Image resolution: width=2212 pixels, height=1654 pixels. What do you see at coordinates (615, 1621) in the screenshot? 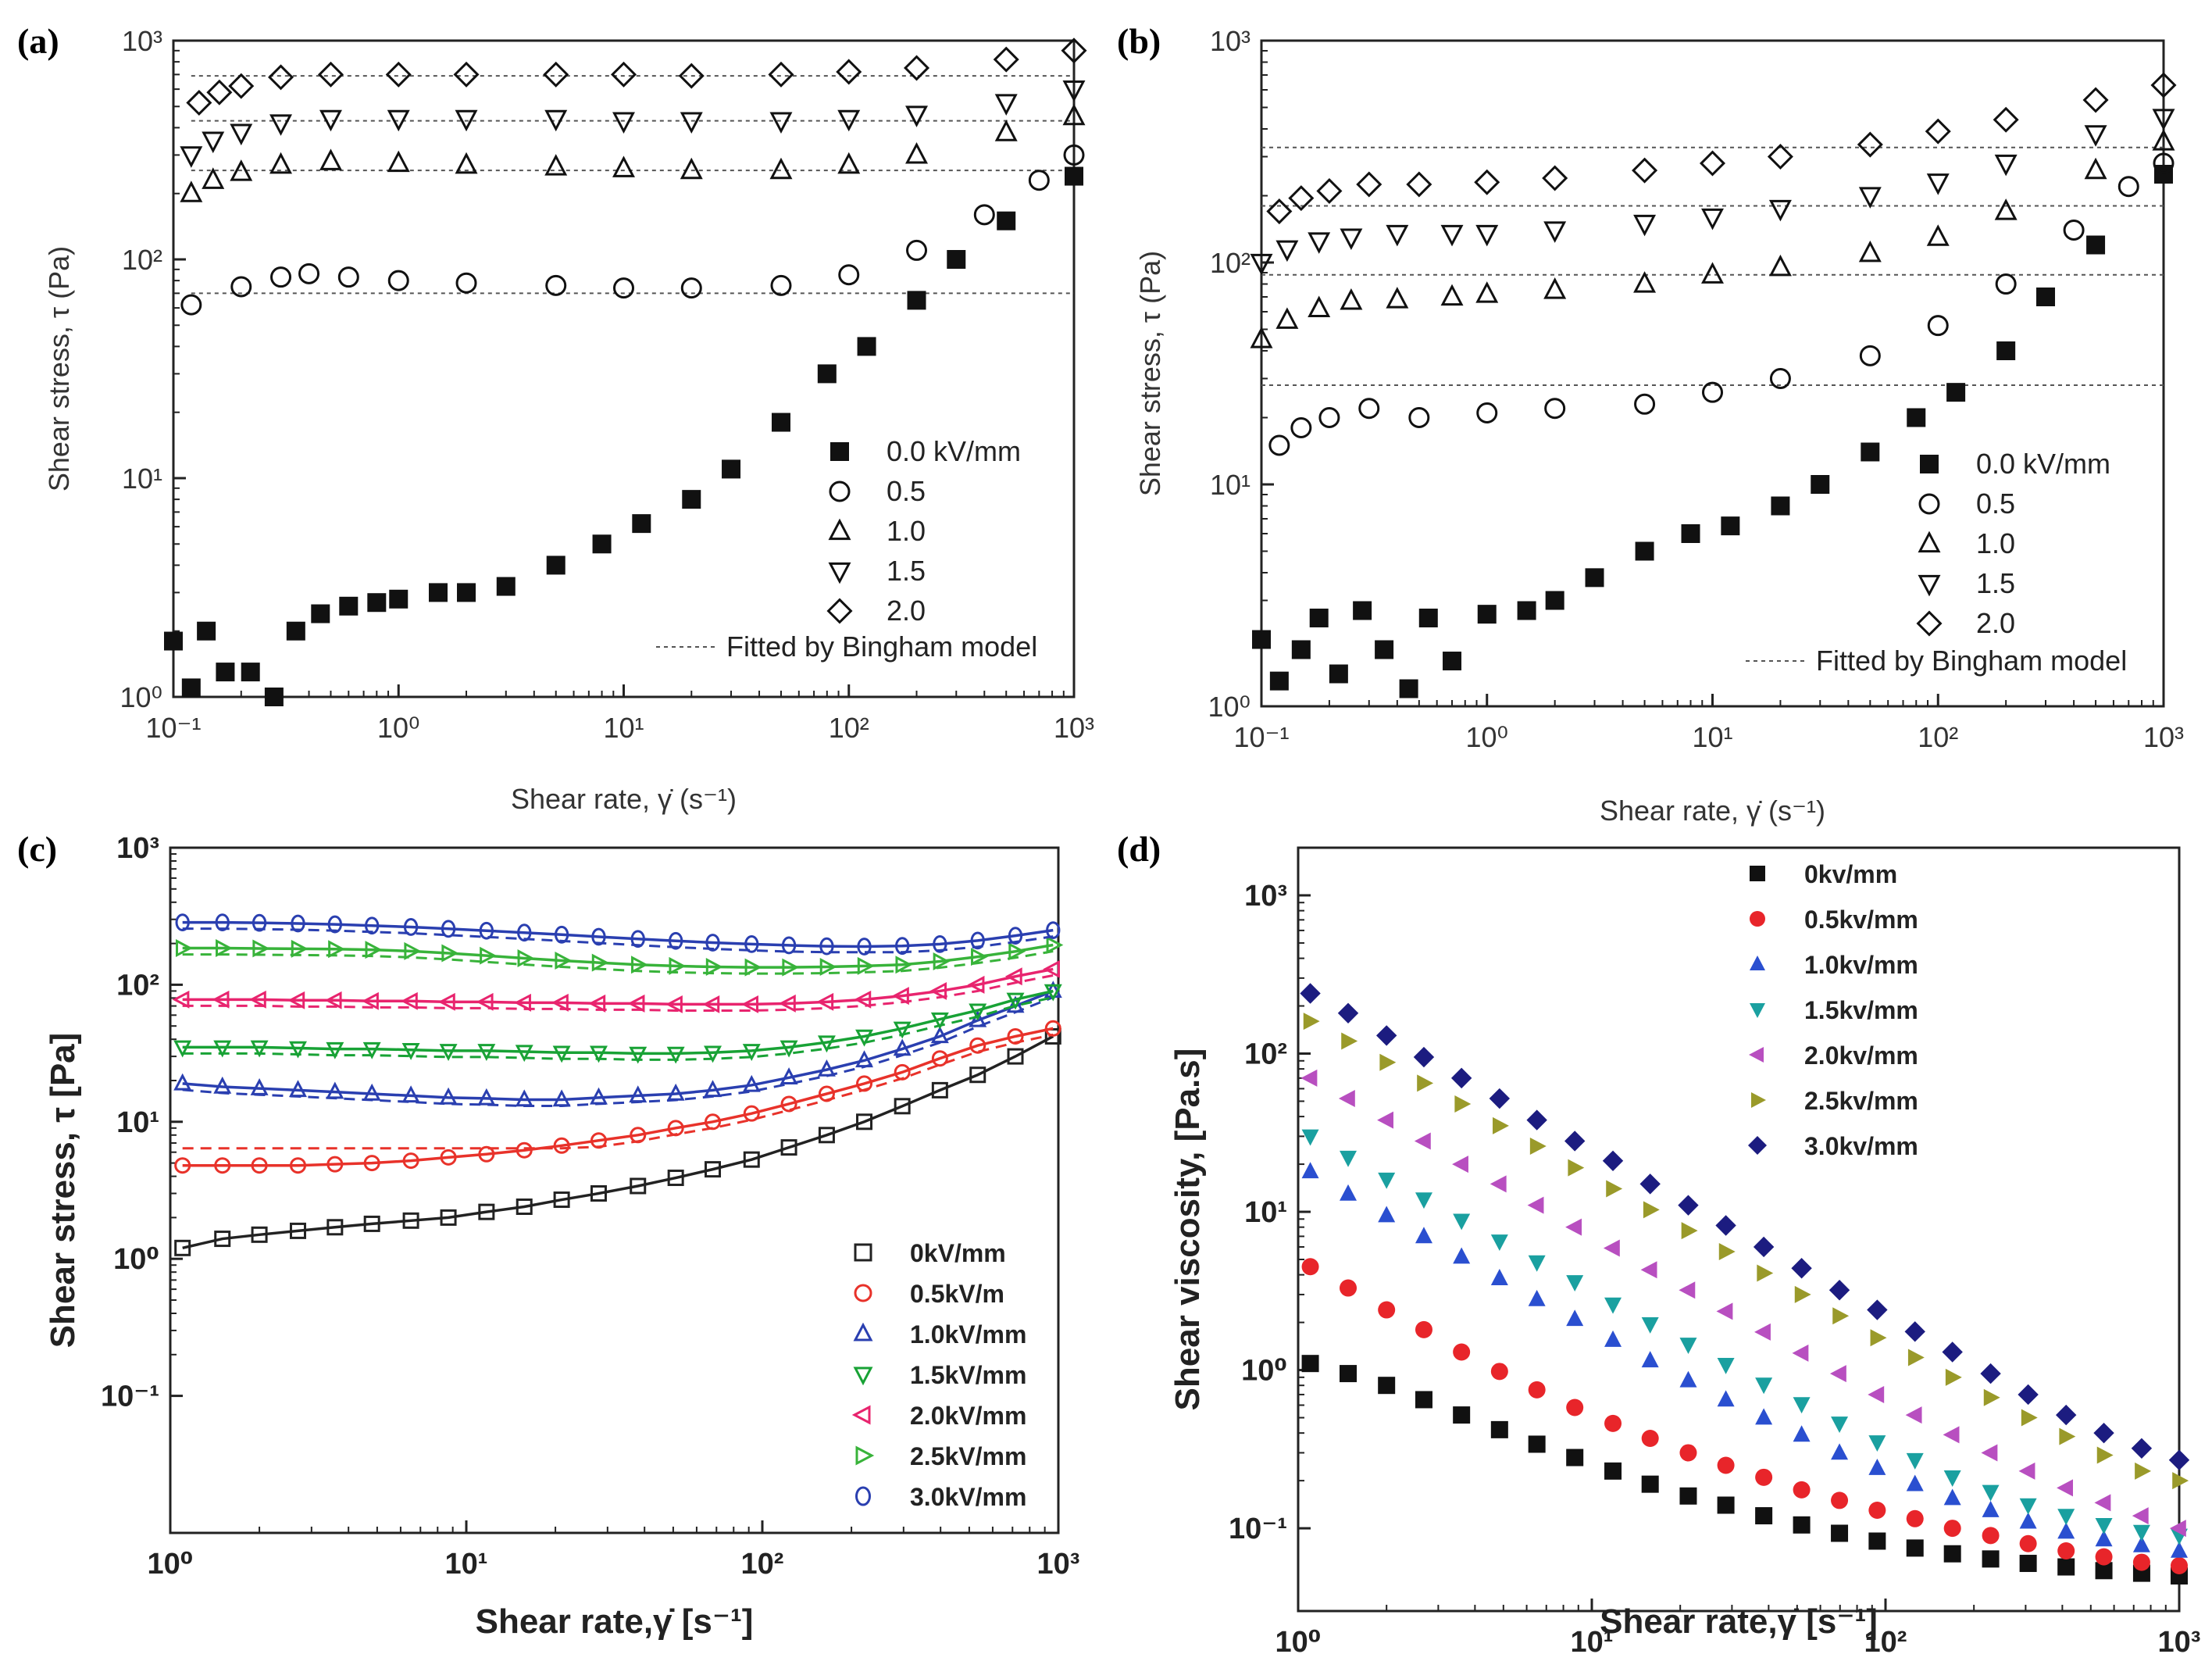
I see `x-axis-label: Shear rate,γ̇ [s⁻¹]` at bounding box center [615, 1621].